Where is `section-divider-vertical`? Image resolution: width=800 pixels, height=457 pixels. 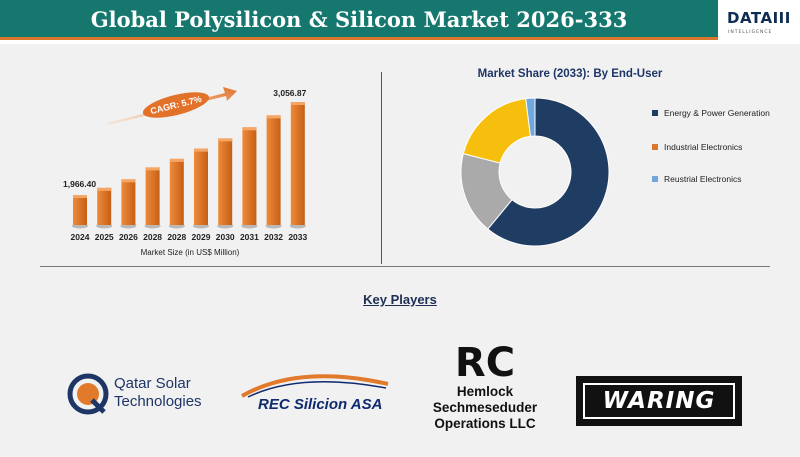
section-divider-vertical is located at coordinates (381, 168).